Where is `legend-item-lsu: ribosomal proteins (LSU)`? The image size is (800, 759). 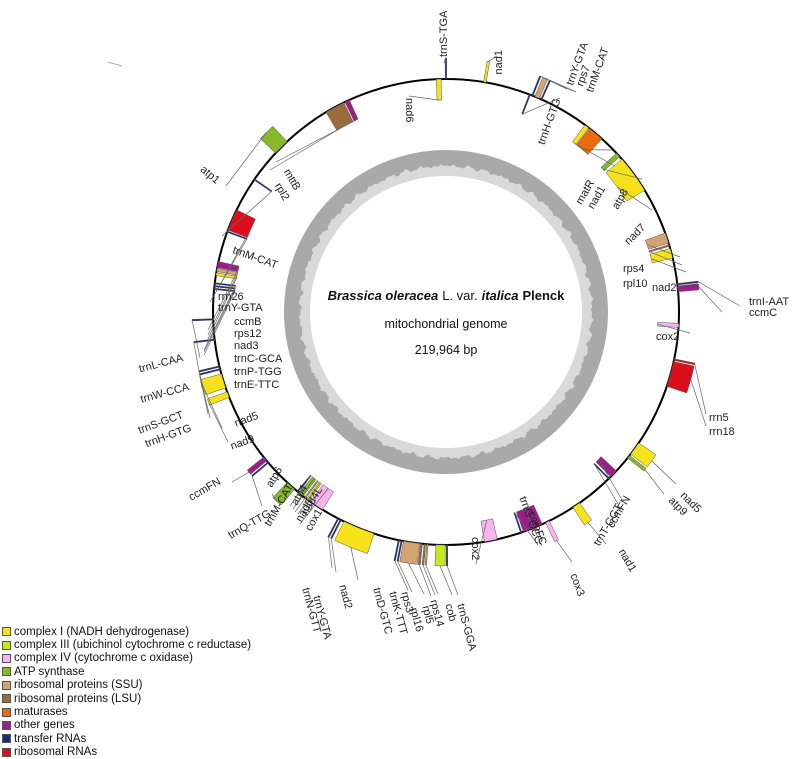 legend-item-lsu: ribosomal proteins (LSU) is located at coordinates (126, 698).